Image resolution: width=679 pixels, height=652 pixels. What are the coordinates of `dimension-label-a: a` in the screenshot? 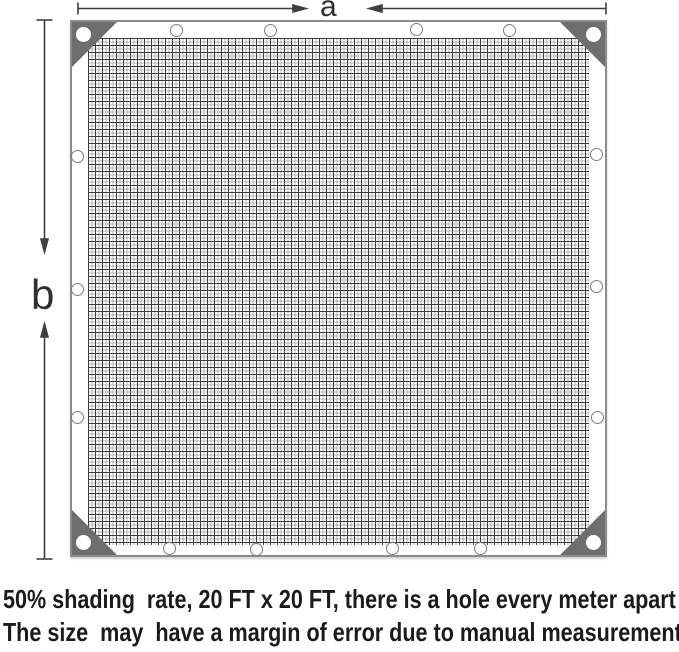 It's located at (328, 11).